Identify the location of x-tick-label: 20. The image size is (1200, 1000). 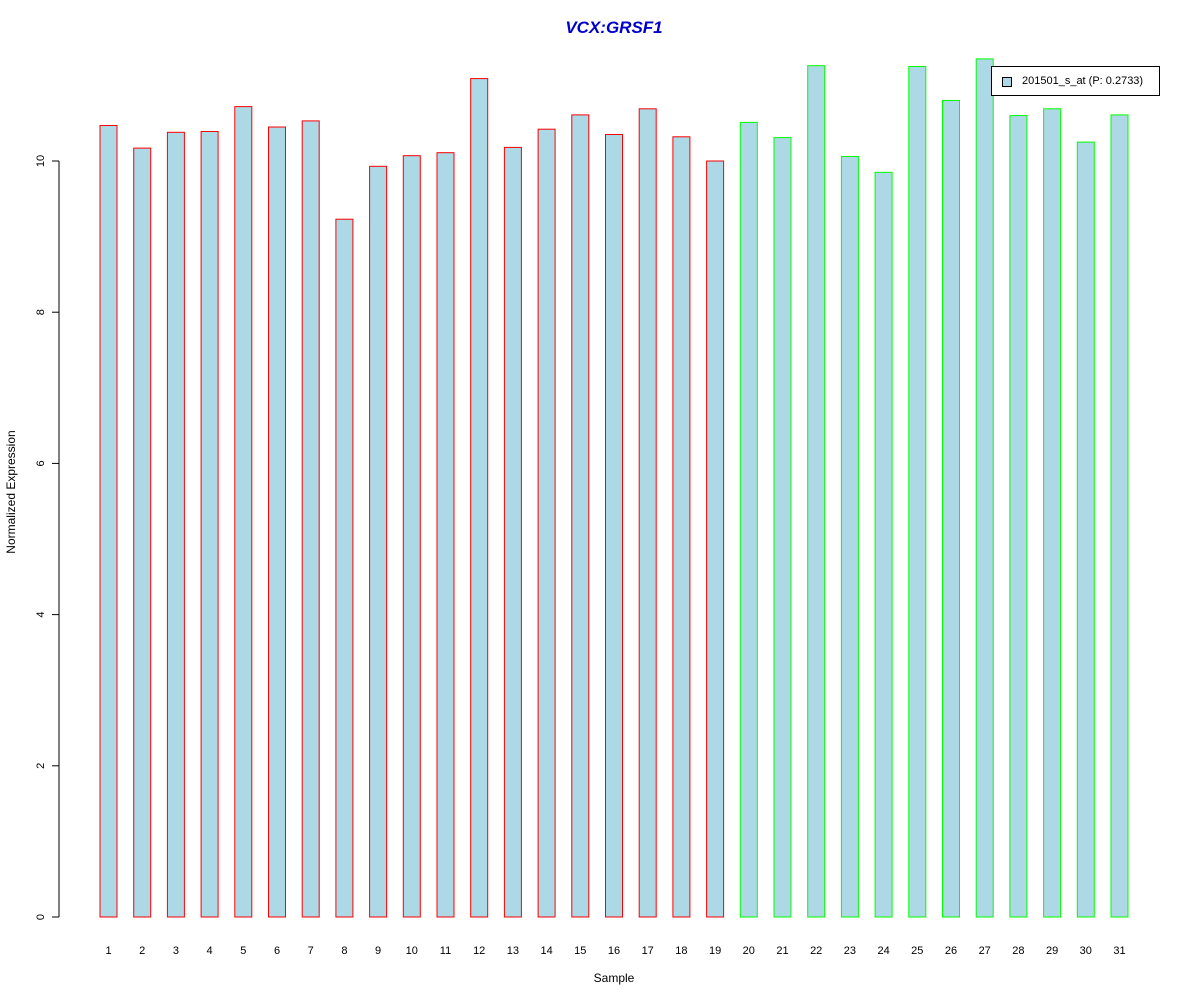
(749, 951).